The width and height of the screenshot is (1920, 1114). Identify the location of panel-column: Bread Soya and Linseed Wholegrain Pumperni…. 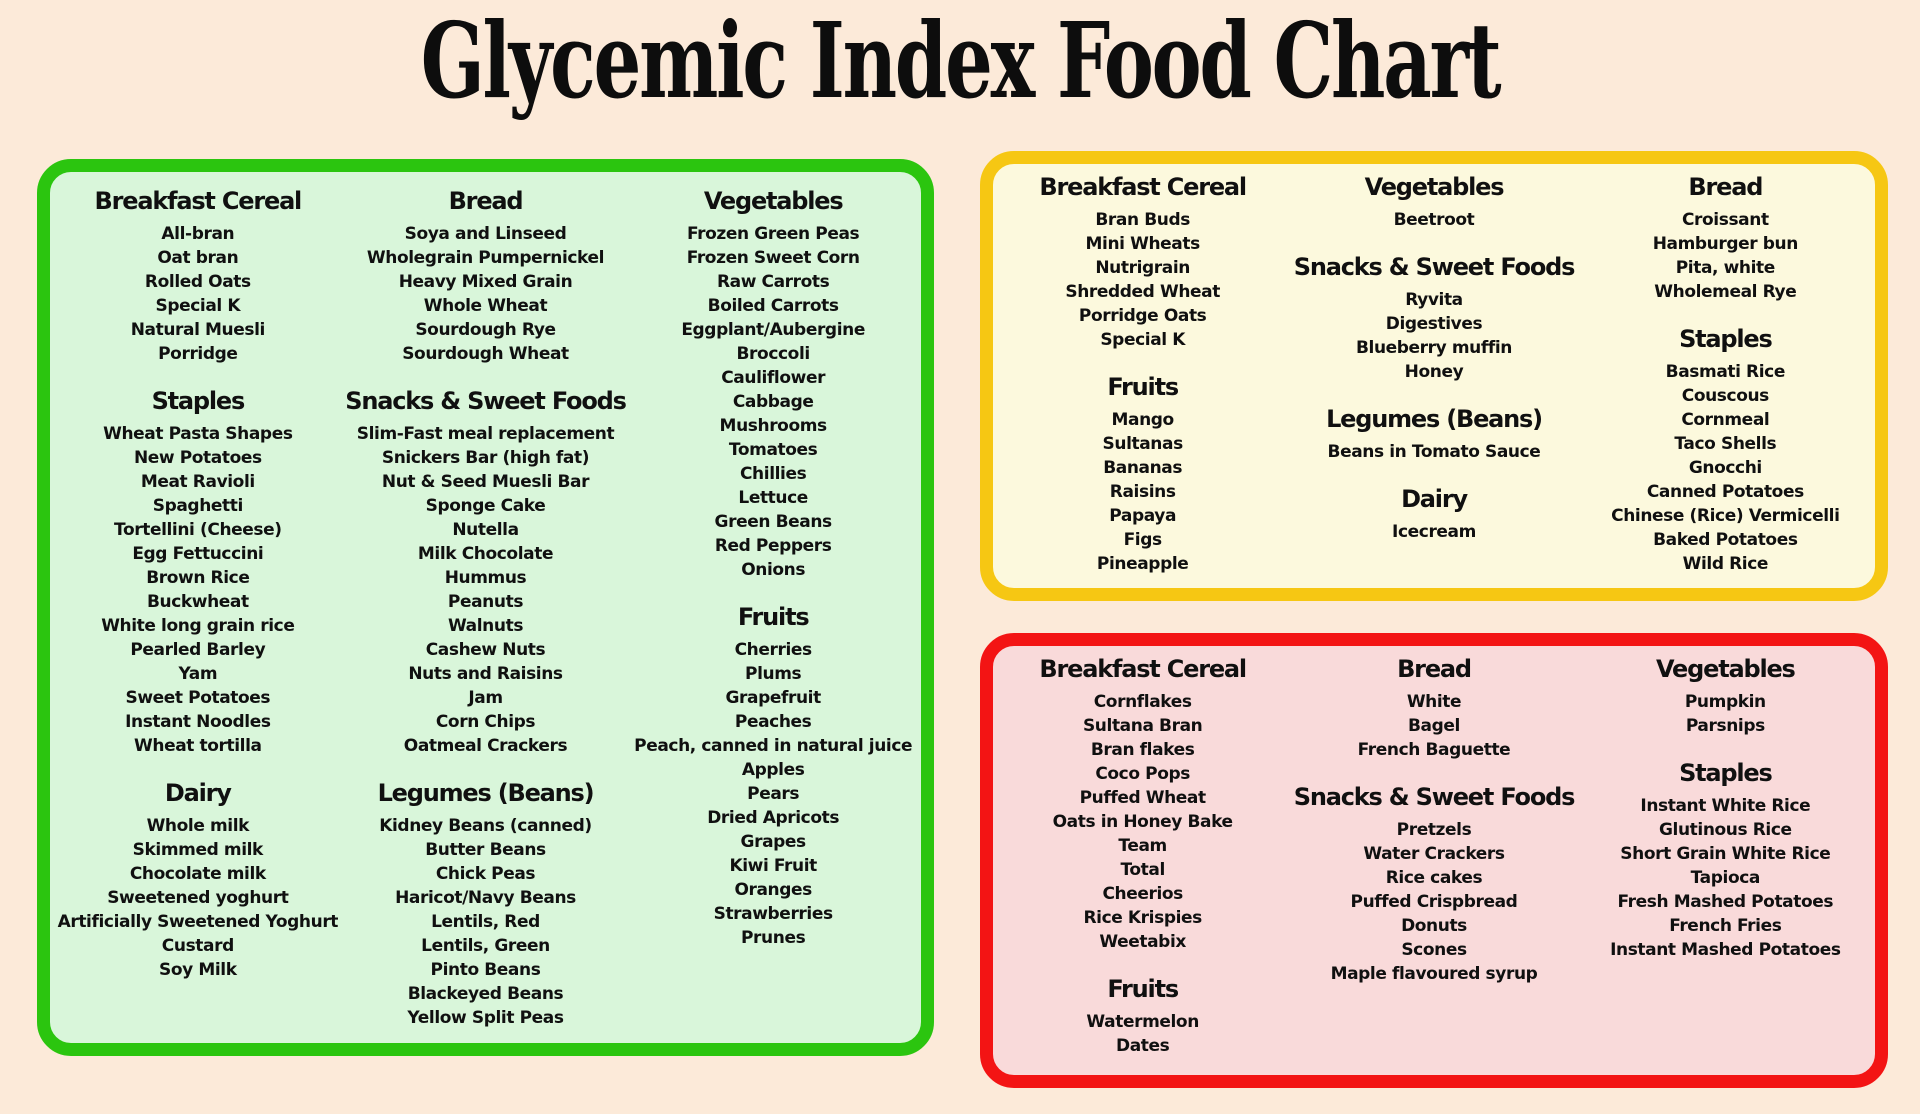
(486, 608).